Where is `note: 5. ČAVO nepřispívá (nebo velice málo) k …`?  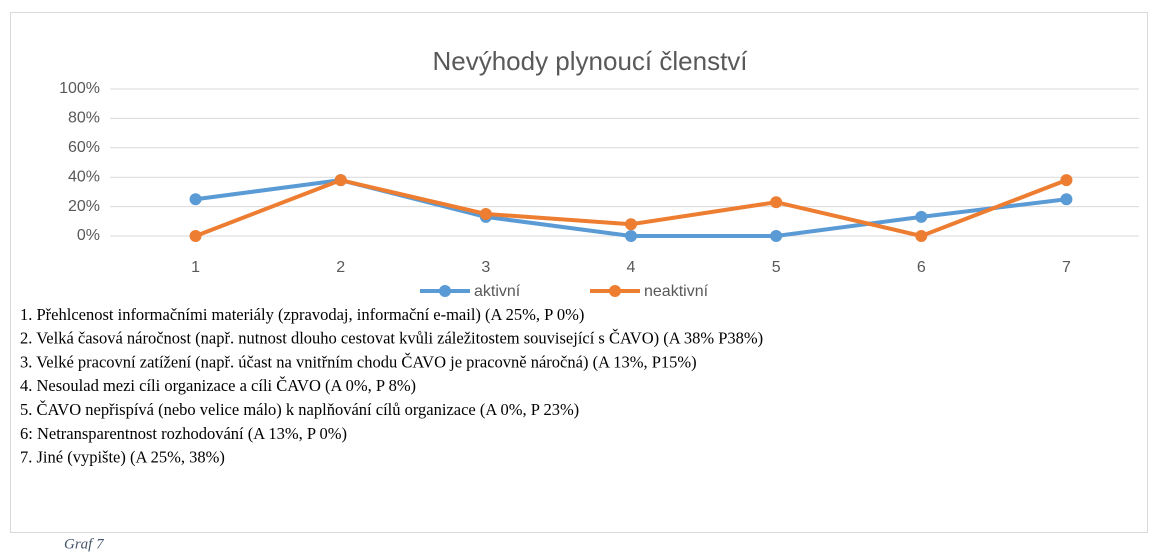
note: 5. ČAVO nepřispívá (nebo velice málo) k … is located at coordinates (299, 409).